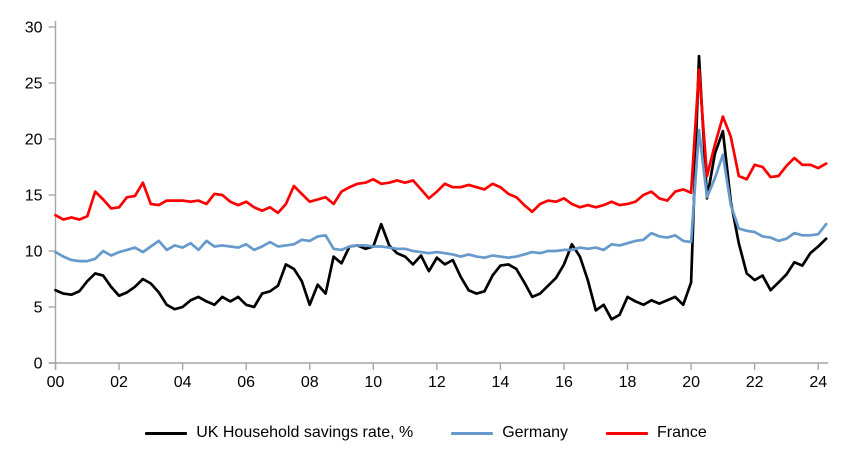  Describe the element at coordinates (472, 433) in the screenshot. I see `germany-line-swatch` at that location.